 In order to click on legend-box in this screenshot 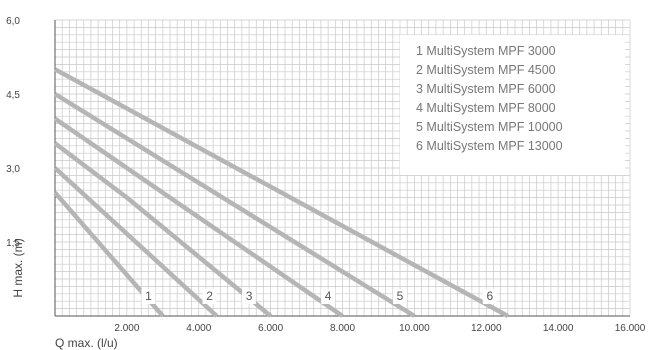, I will do `click(512, 105)`.